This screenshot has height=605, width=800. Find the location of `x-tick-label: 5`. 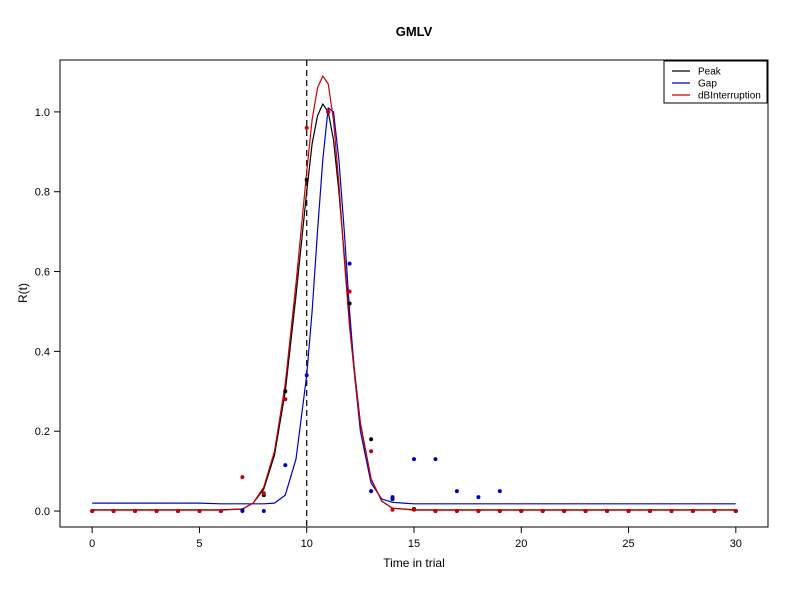

x-tick-label: 5 is located at coordinates (199, 544).